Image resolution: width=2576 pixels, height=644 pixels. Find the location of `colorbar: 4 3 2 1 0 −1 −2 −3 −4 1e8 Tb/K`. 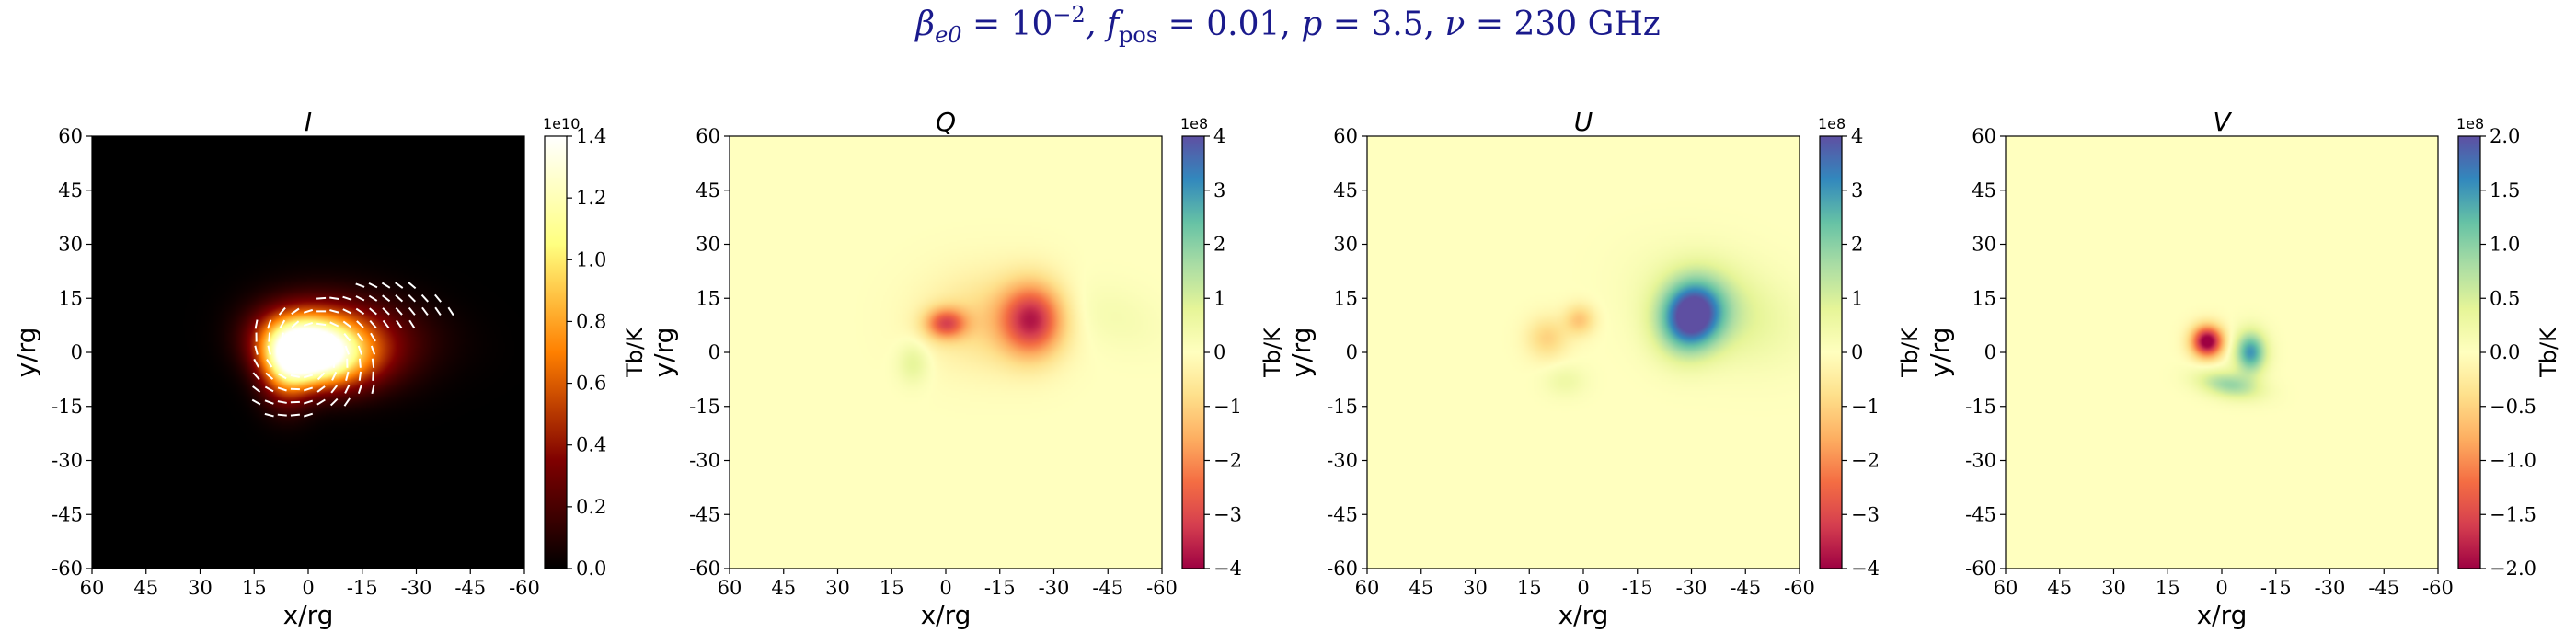

colorbar: 4 3 2 1 0 −1 −2 −3 −4 1e8 Tb/K is located at coordinates (1232, 347).